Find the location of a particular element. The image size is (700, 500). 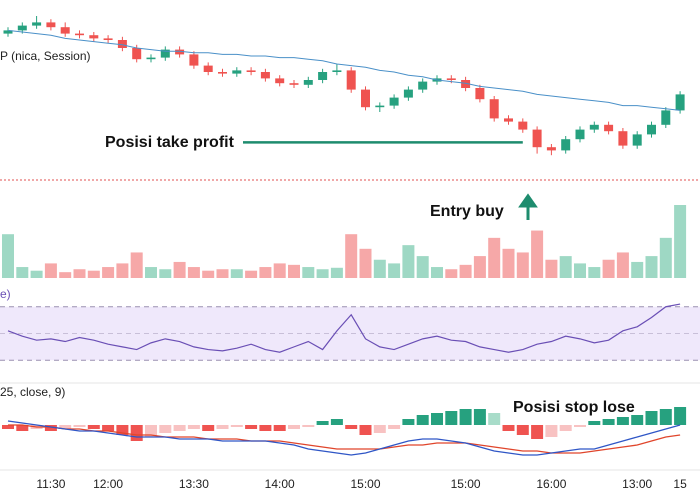

macd-line is located at coordinates (344, 438).